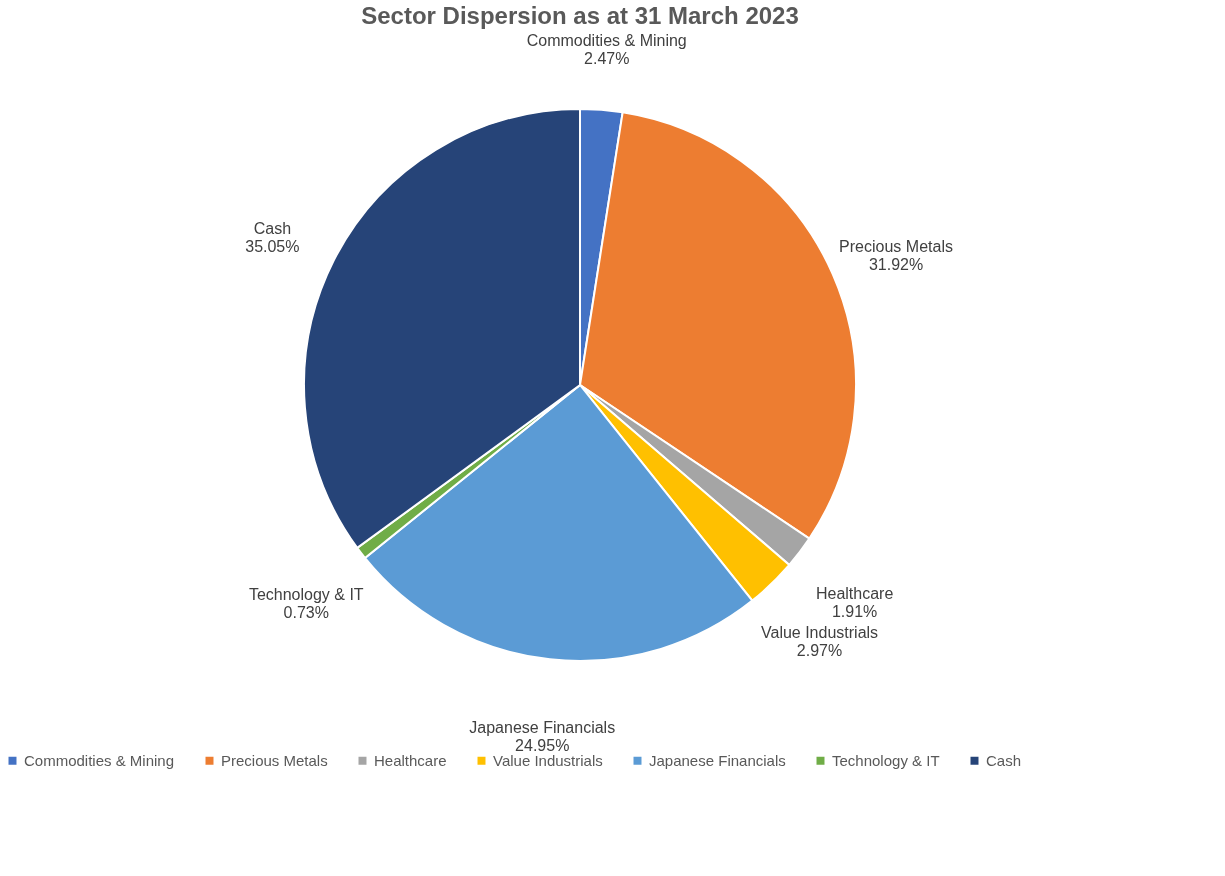  Describe the element at coordinates (717, 760) in the screenshot. I see `legend-label: Japanese Financials` at that location.